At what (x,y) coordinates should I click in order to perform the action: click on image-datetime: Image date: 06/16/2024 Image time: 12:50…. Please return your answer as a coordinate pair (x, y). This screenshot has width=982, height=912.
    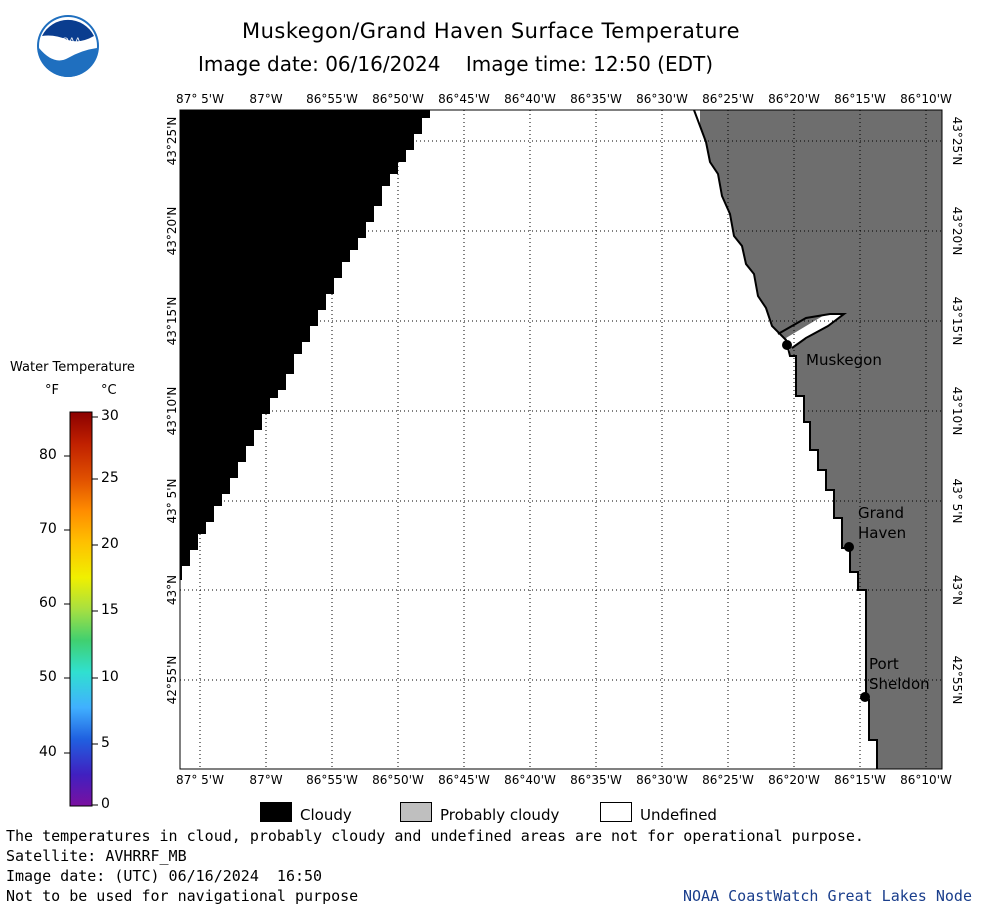
    Looking at the image, I should click on (455, 64).